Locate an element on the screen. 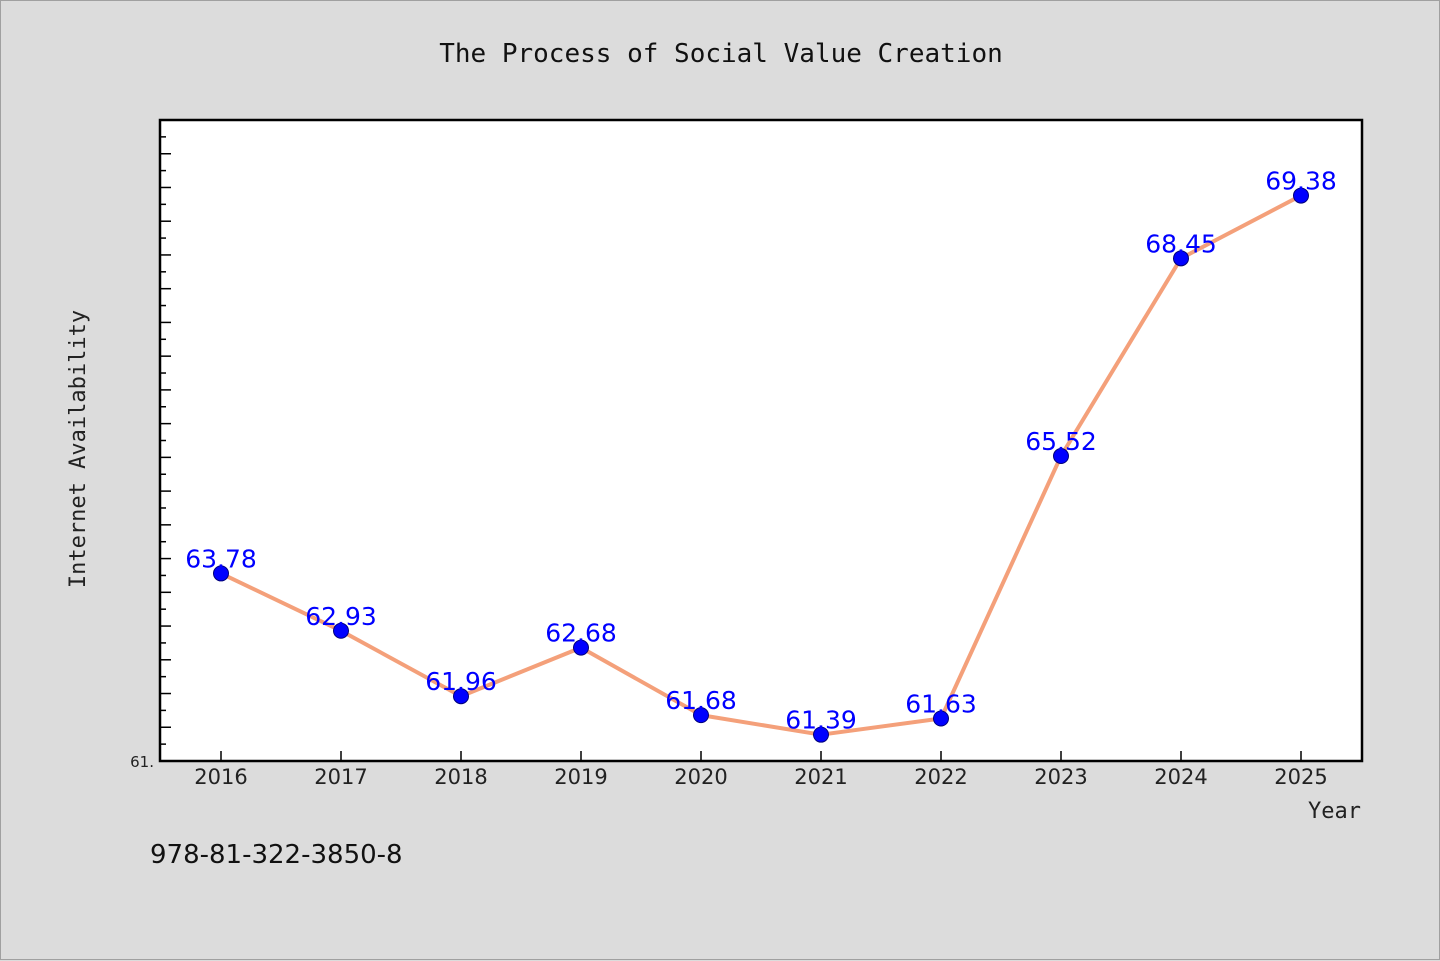  y-min-tick-label: 61. is located at coordinates (142, 762).